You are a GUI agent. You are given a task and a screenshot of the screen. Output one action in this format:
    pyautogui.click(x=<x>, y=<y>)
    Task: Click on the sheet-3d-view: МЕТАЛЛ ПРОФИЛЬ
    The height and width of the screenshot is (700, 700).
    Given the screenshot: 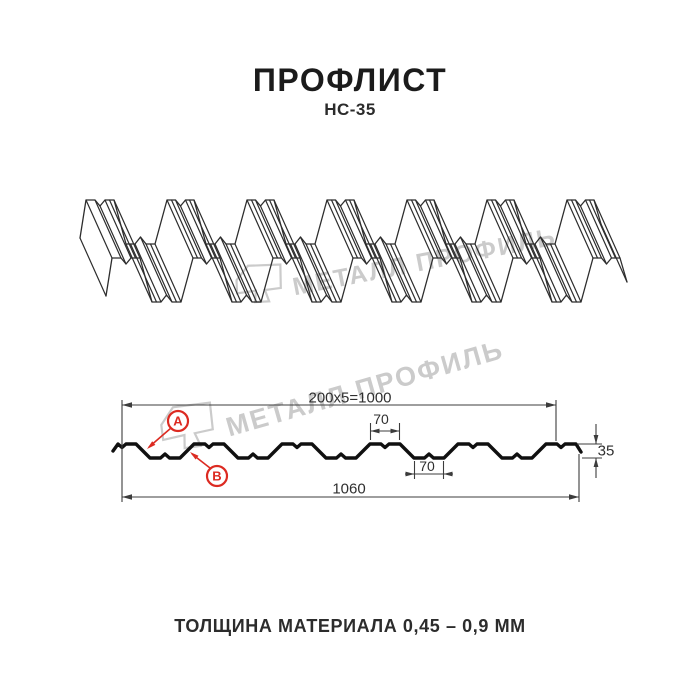 What is the action you would take?
    pyautogui.click(x=353, y=251)
    